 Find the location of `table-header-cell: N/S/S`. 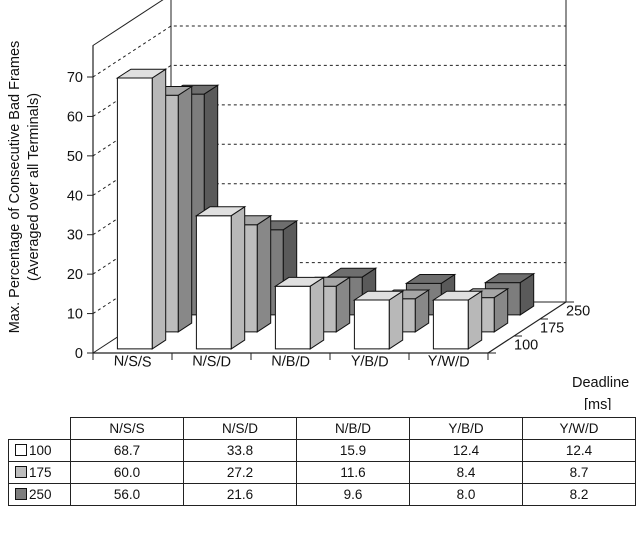

table-header-cell: N/S/S is located at coordinates (127, 428).